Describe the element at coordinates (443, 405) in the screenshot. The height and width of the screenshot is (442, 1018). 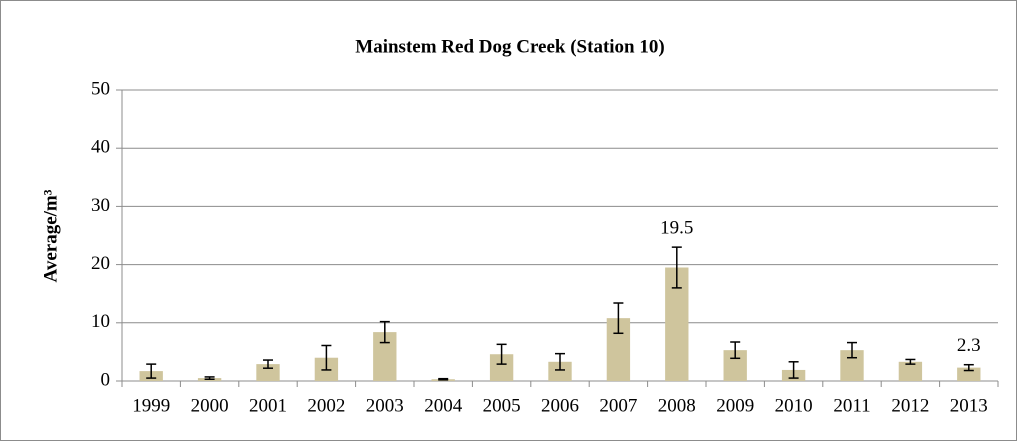
I see `x-tick-label: 2004` at that location.